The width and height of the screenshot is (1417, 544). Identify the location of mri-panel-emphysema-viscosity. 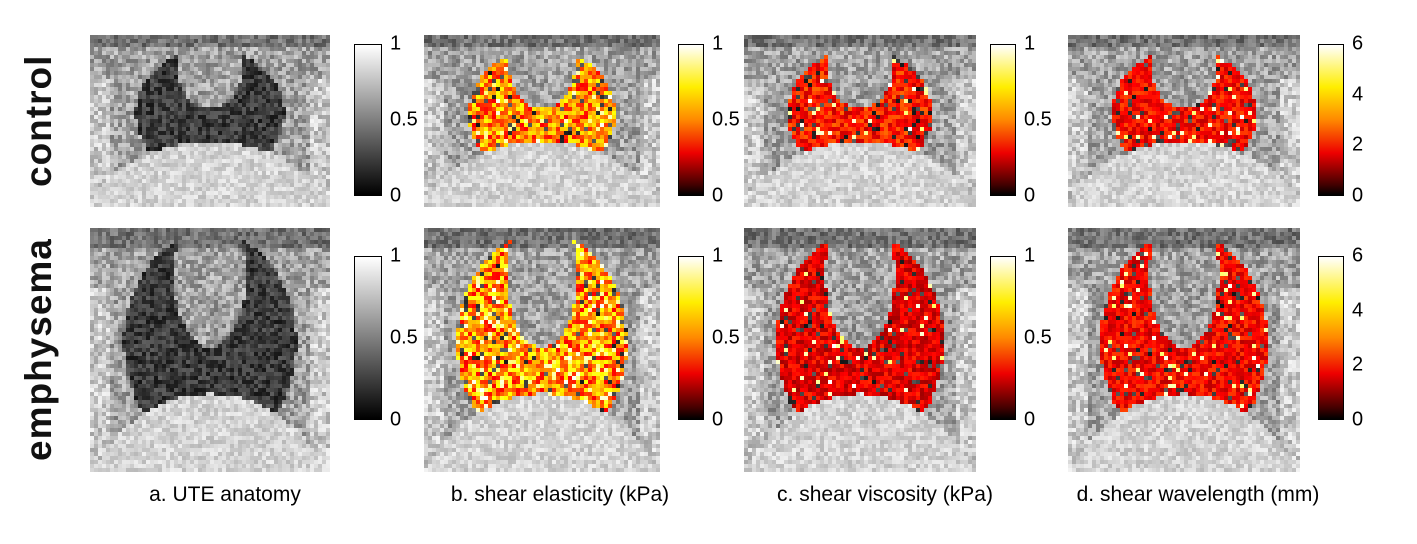
(860, 350).